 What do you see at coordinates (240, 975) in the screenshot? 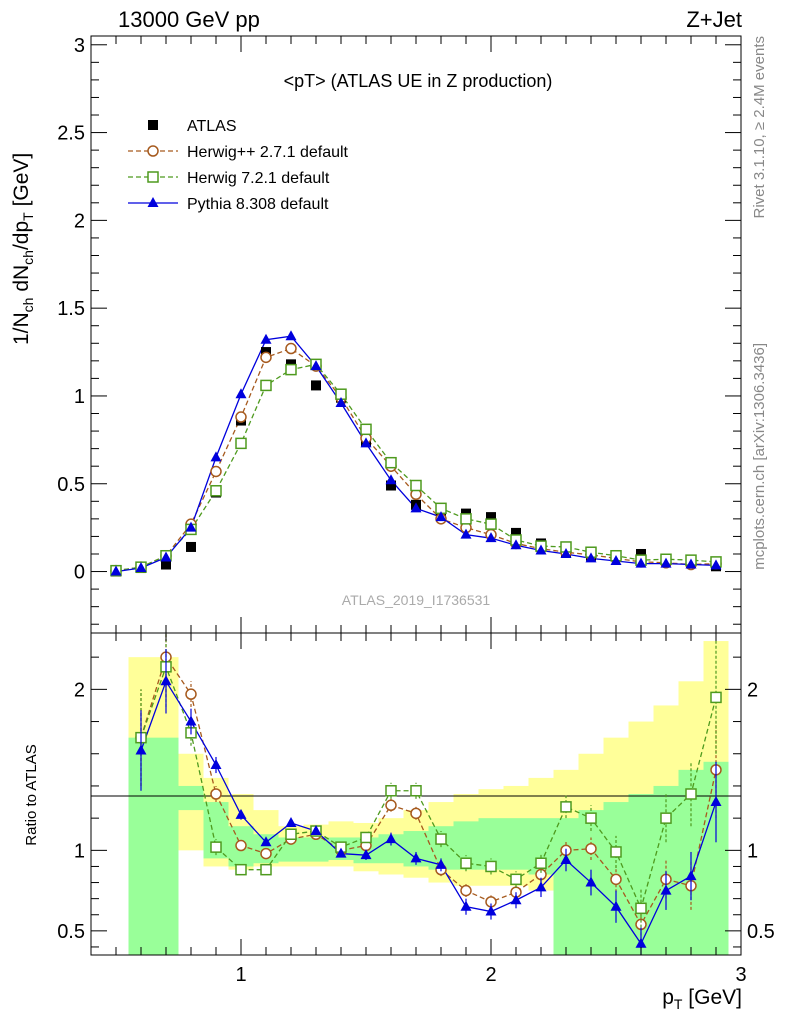
I see `ratio-xtick-label: 1` at bounding box center [240, 975].